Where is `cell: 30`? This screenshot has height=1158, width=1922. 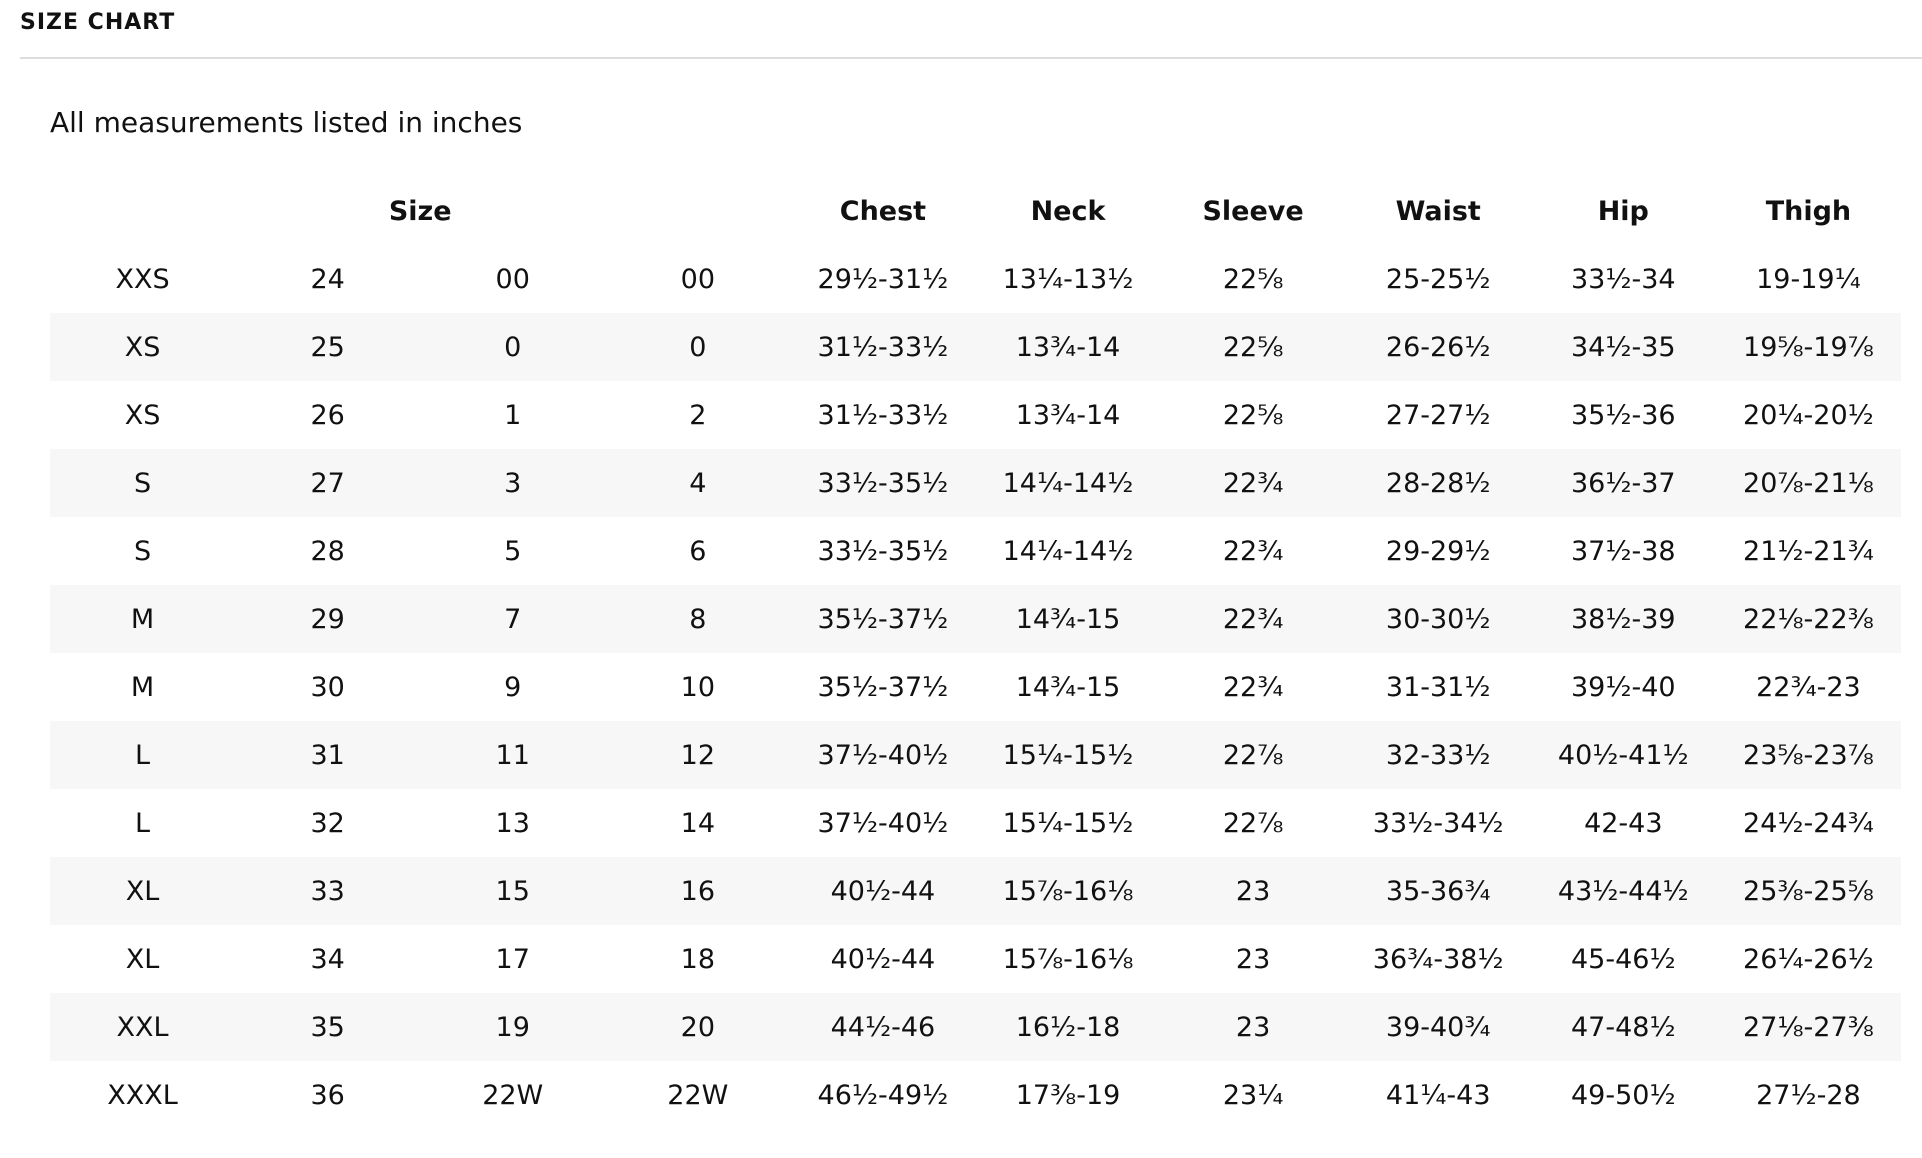
cell: 30 is located at coordinates (327, 687).